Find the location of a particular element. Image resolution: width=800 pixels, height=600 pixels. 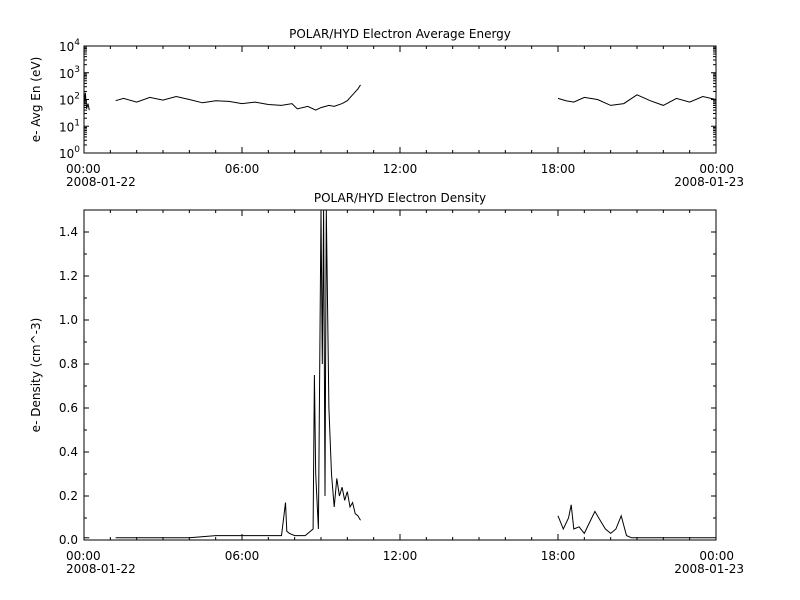

density-y-tick-label: 1.4 is located at coordinates (68, 232).